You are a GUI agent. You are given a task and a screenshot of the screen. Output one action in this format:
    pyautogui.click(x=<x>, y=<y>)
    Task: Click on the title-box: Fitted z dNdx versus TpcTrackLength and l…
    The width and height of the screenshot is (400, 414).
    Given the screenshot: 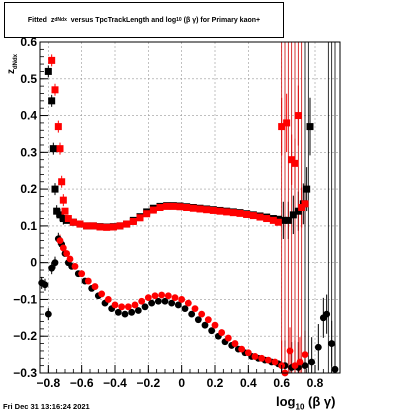 What is the action you would take?
    pyautogui.click(x=144, y=20)
    